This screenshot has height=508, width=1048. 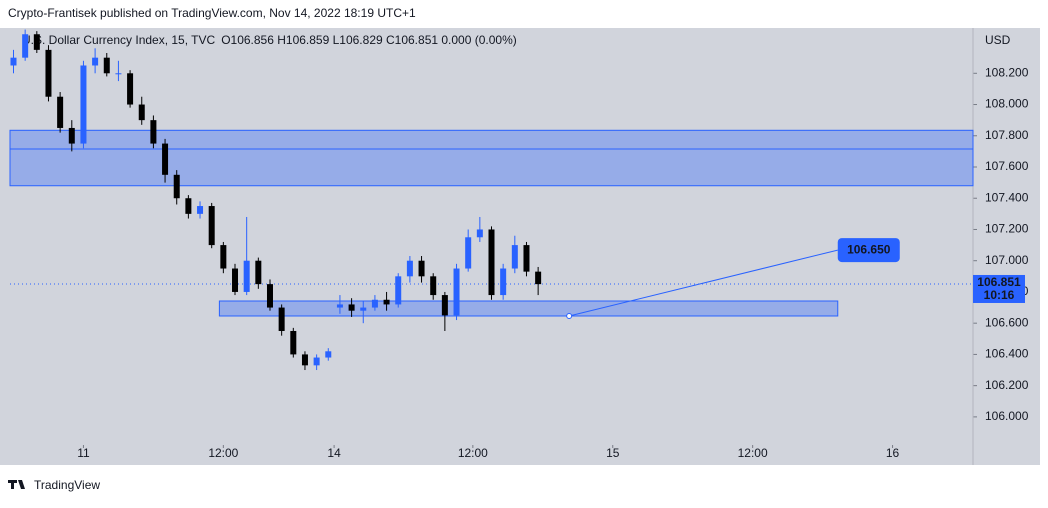 I want to click on last-price-box, so click(x=999, y=288).